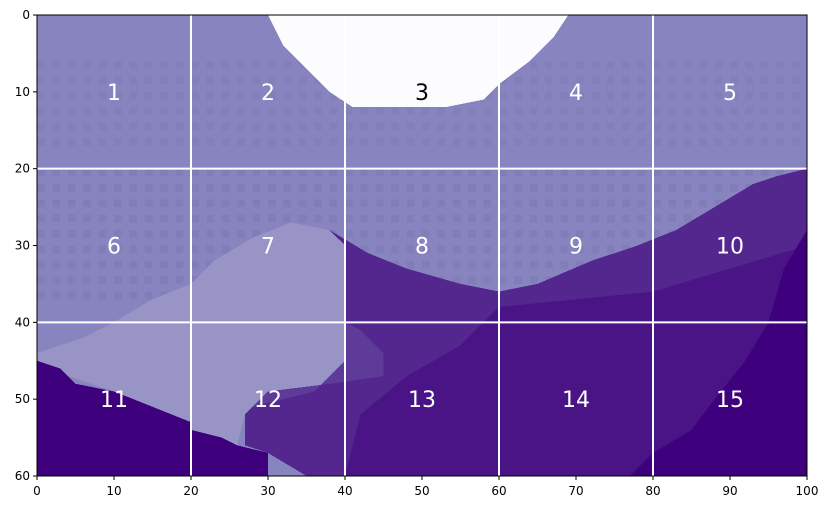 The image size is (830, 511). What do you see at coordinates (114, 247) in the screenshot?
I see `cell-label: 6` at bounding box center [114, 247].